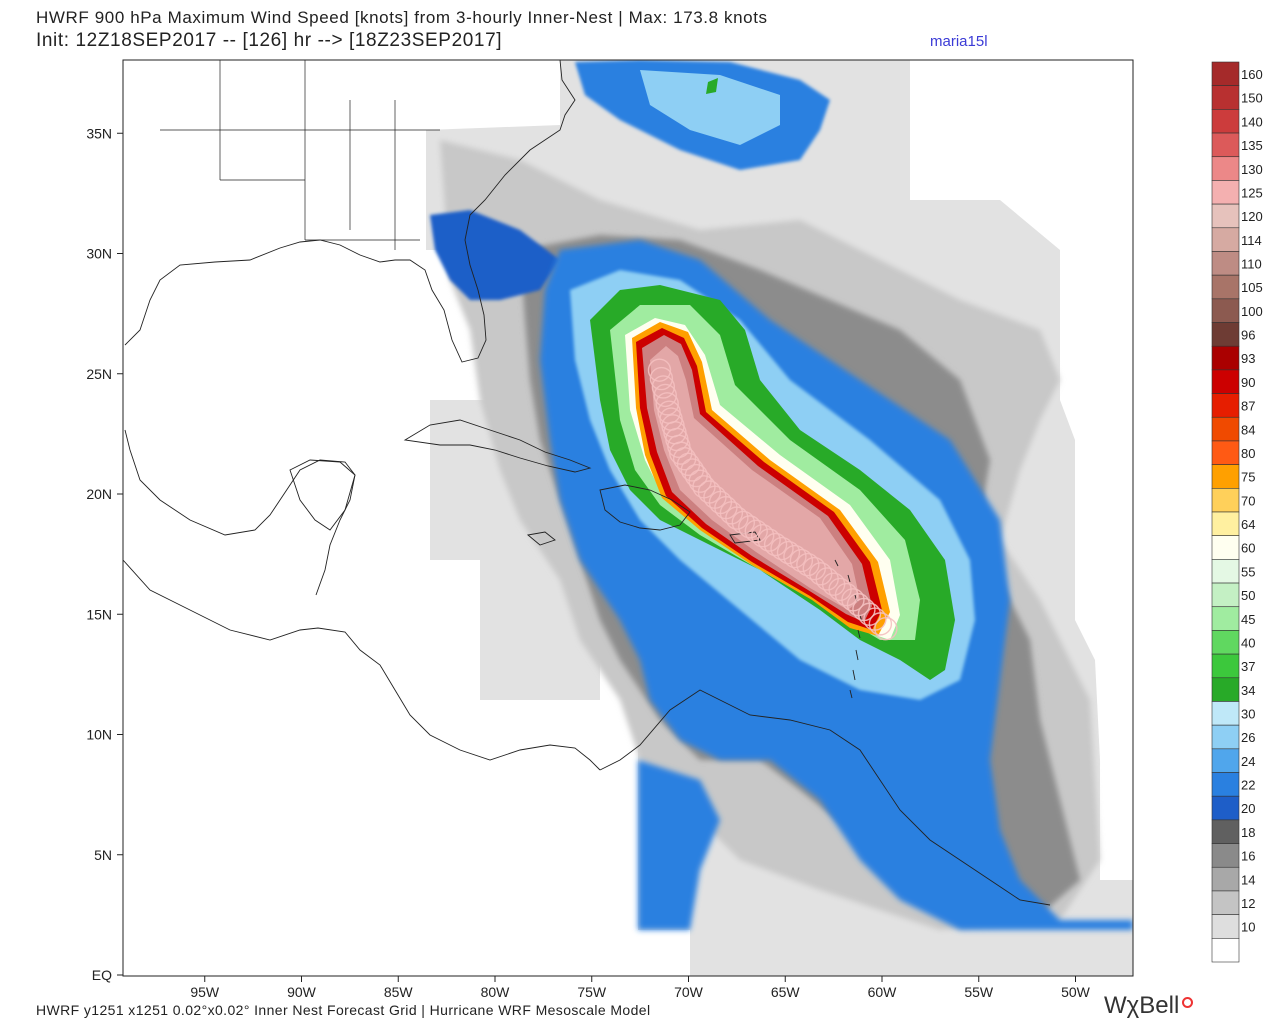  I want to click on us-east-coast, so click(350, 211).